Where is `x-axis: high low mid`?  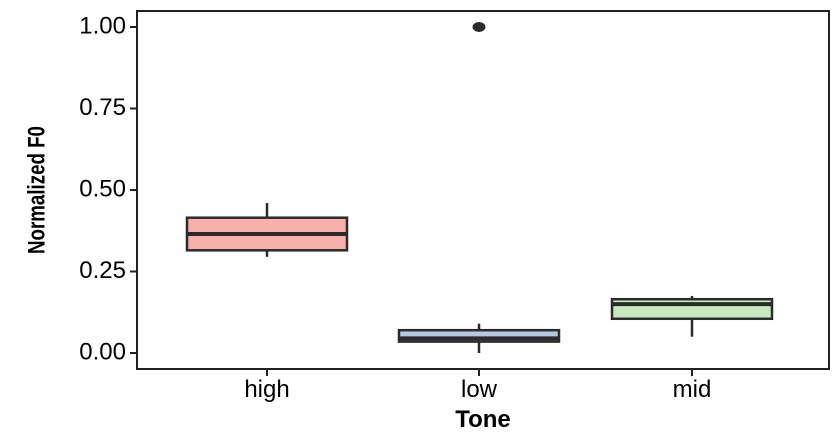 x-axis: high low mid is located at coordinates (477, 386).